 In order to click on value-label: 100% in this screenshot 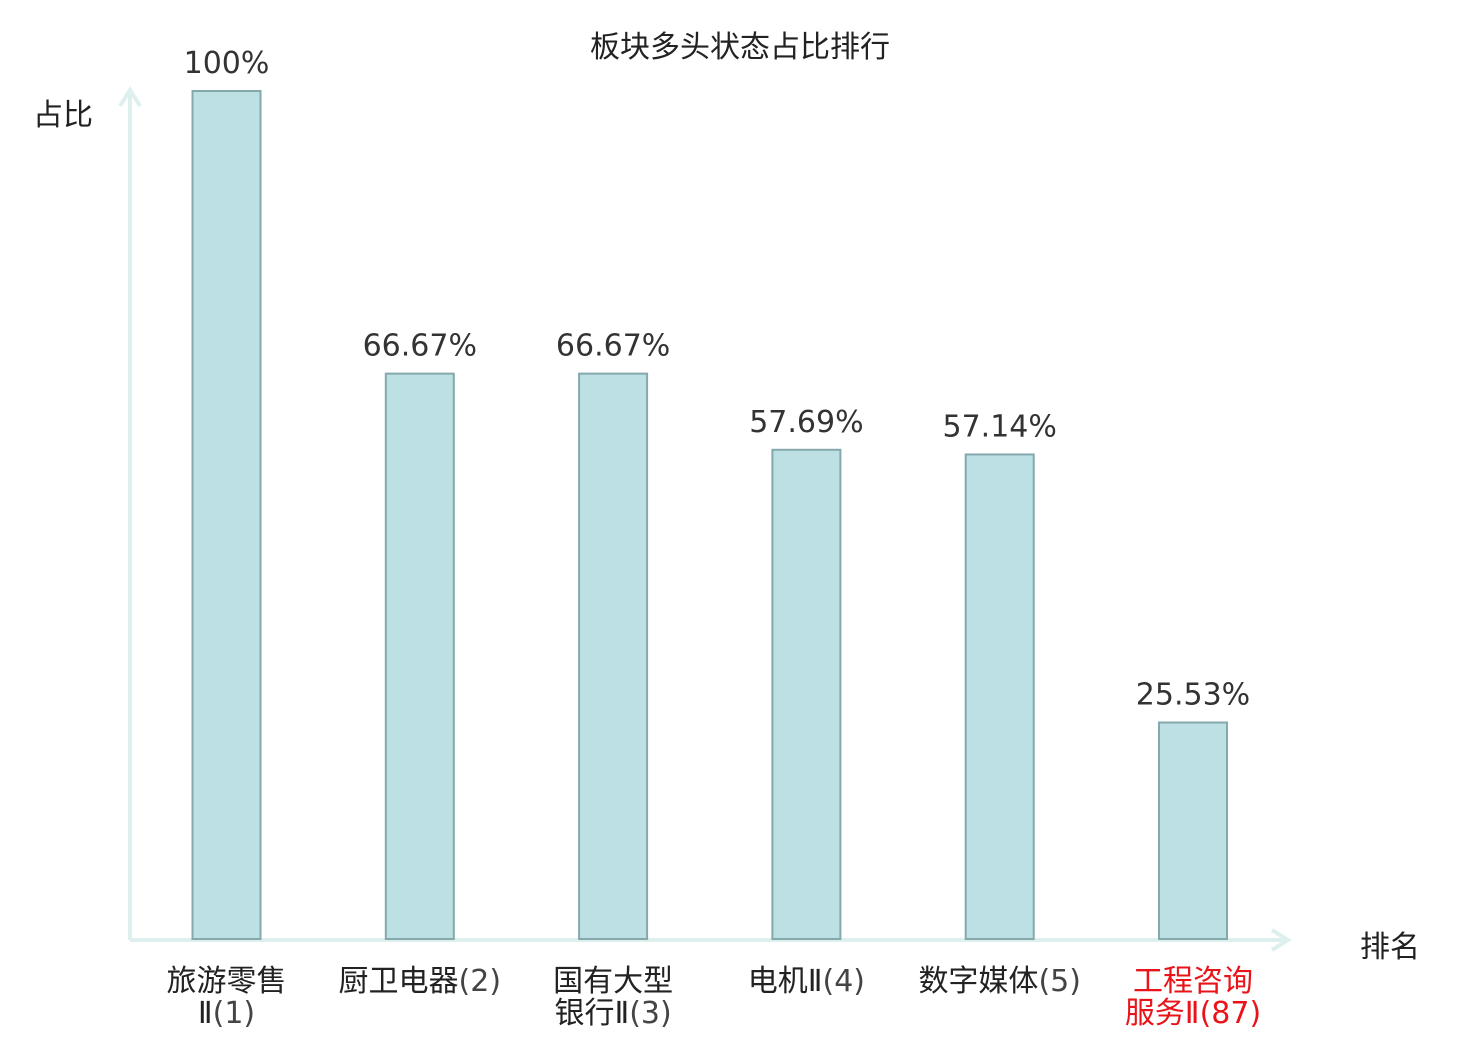, I will do `click(227, 63)`.